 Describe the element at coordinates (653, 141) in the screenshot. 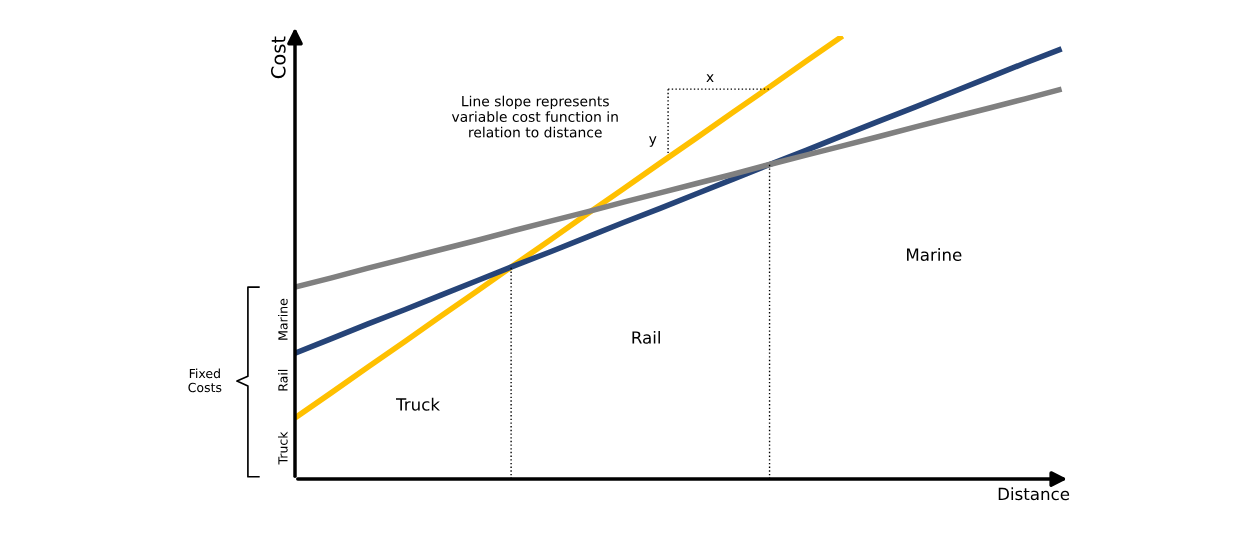

I see `annotation: y` at that location.